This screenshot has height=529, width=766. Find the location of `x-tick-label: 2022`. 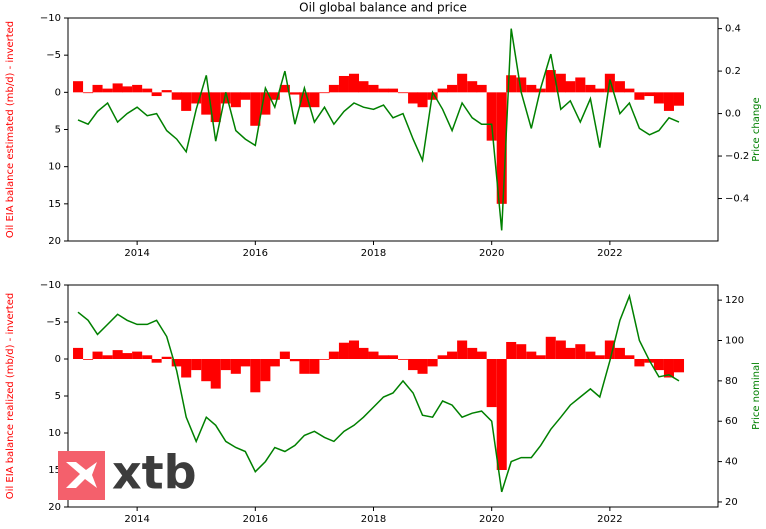

x-tick-label: 2022 is located at coordinates (609, 519).